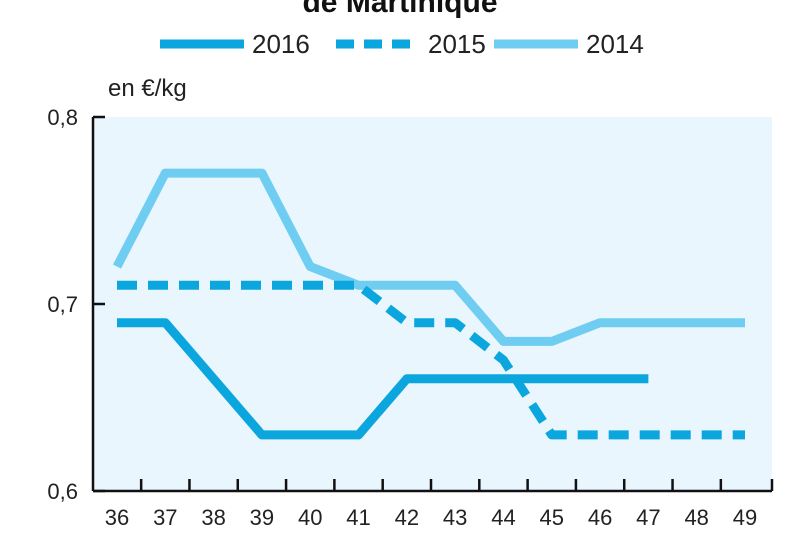 Image resolution: width=800 pixels, height=550 pixels. Describe the element at coordinates (117, 517) in the screenshot. I see `x-tick-label: 36` at that location.